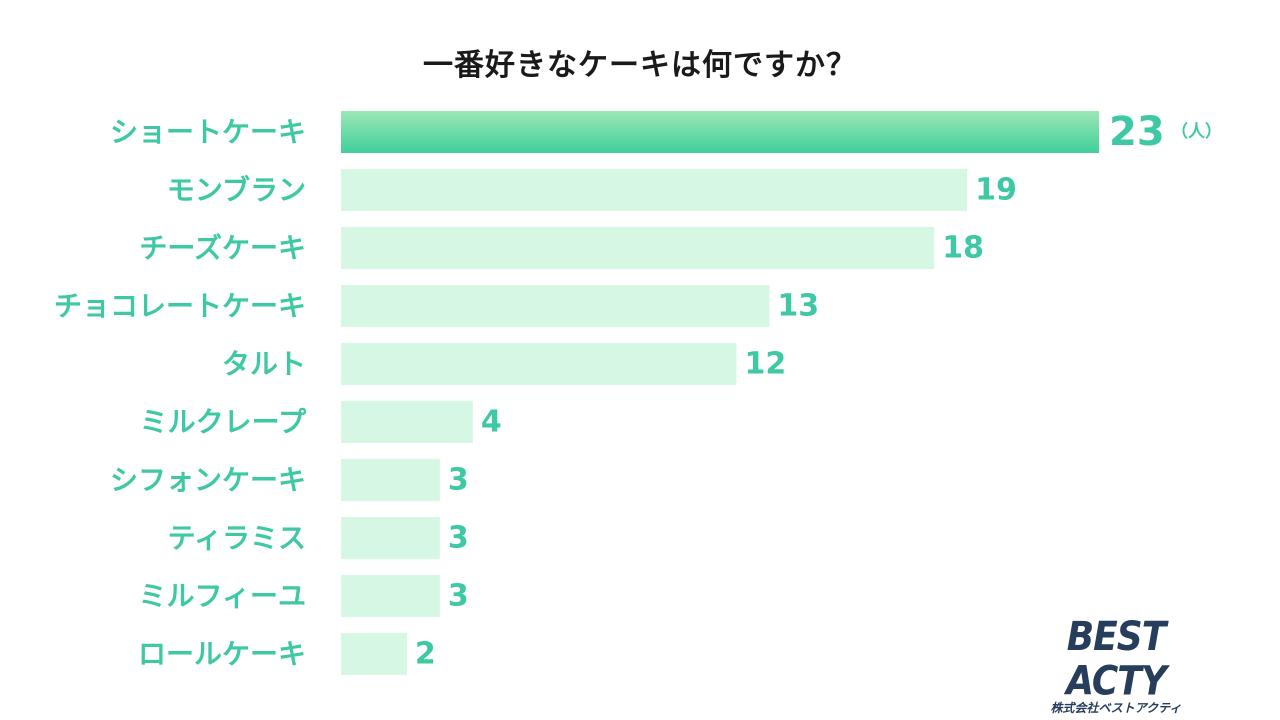  What do you see at coordinates (640, 65) in the screenshot?
I see `chart-title: 一番好きなケーキは何ですか？` at bounding box center [640, 65].